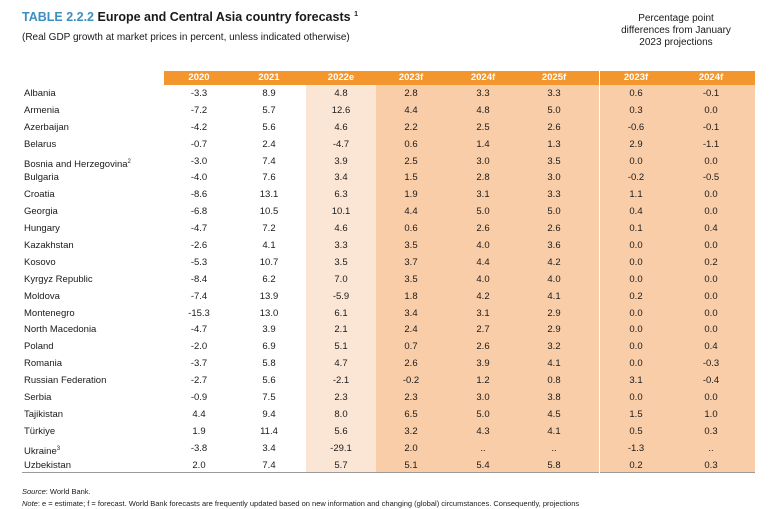  Describe the element at coordinates (99, 330) in the screenshot. I see `country-name: North Macedonia` at that location.